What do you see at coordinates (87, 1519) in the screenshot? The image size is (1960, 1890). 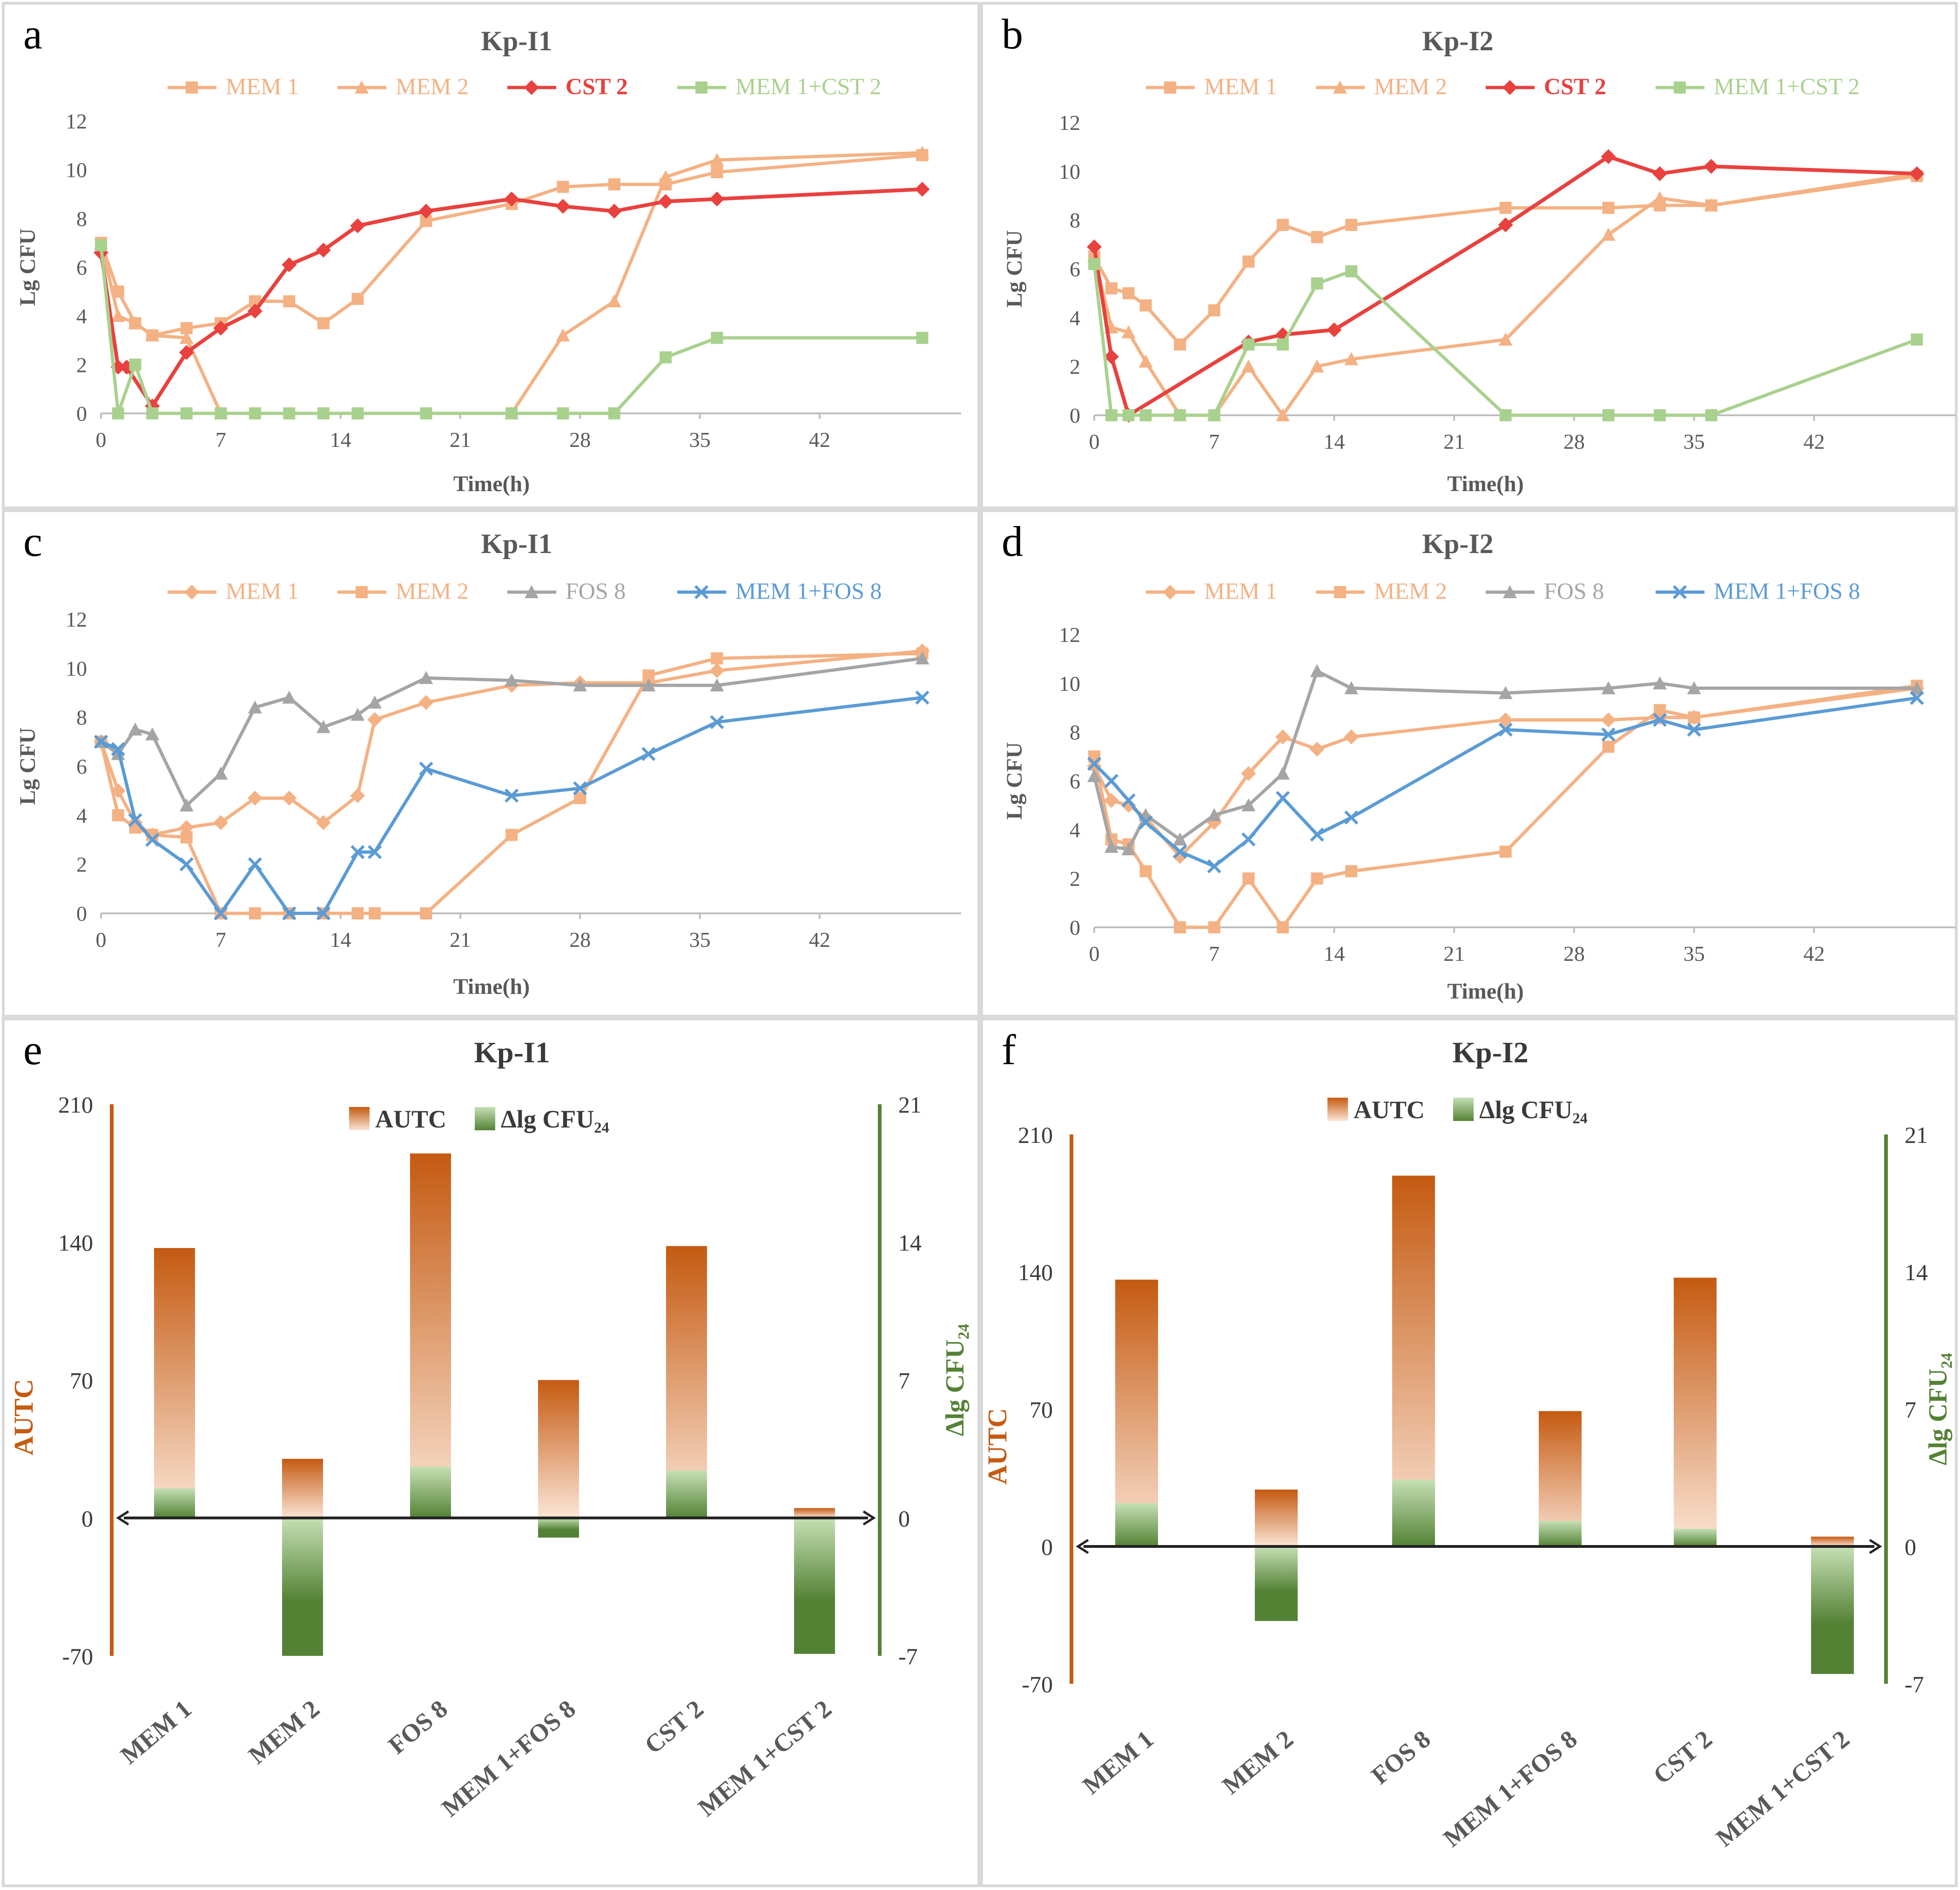 I see `y-left-tick-label: 0` at bounding box center [87, 1519].